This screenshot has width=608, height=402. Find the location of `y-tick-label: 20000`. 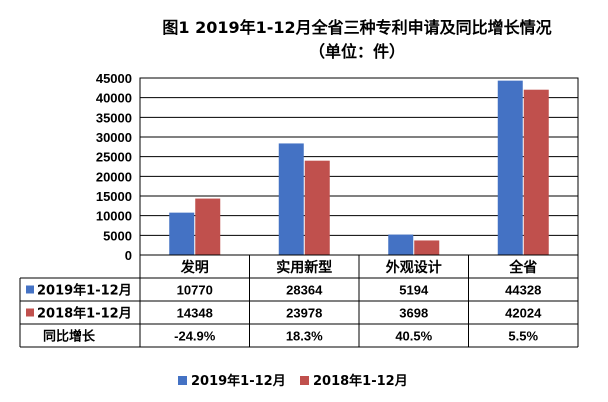

y-tick-label: 20000 is located at coordinates (114, 176).